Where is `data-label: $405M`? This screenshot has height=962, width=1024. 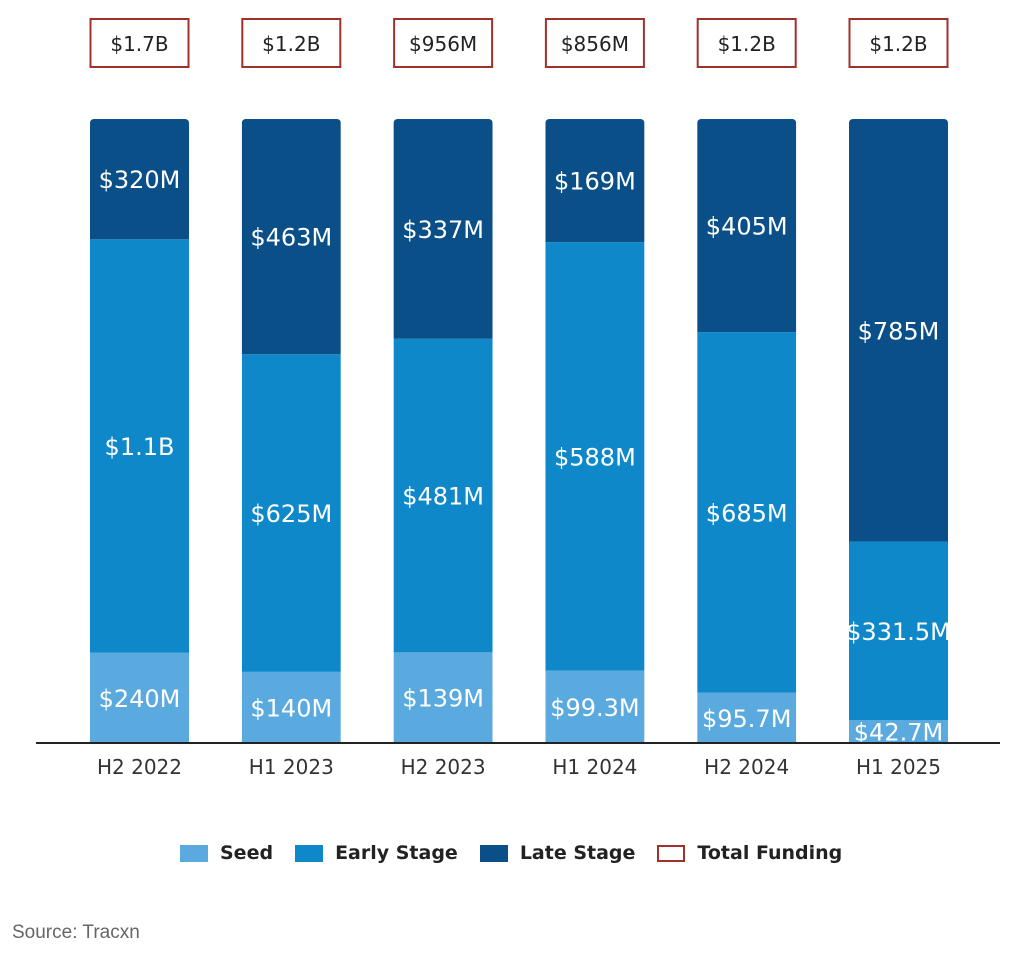
data-label: $405M is located at coordinates (747, 227).